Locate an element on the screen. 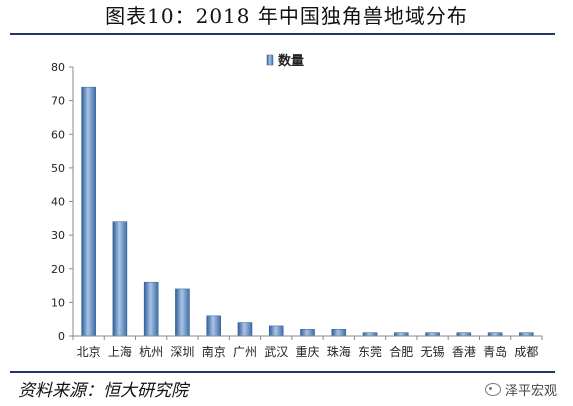 Image resolution: width=573 pixels, height=406 pixels. bar-重庆 is located at coordinates (307, 333).